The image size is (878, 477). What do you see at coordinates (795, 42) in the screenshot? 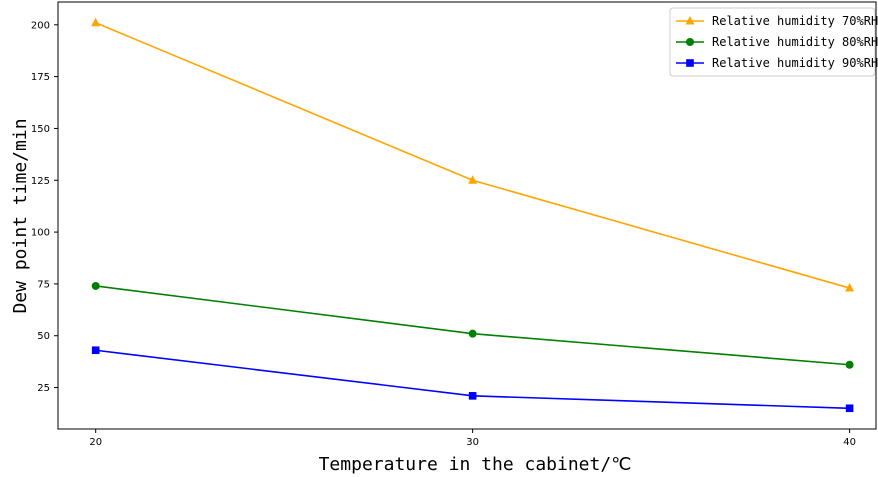
I see `legend-label: Relative humidity 80%RH` at bounding box center [795, 42].